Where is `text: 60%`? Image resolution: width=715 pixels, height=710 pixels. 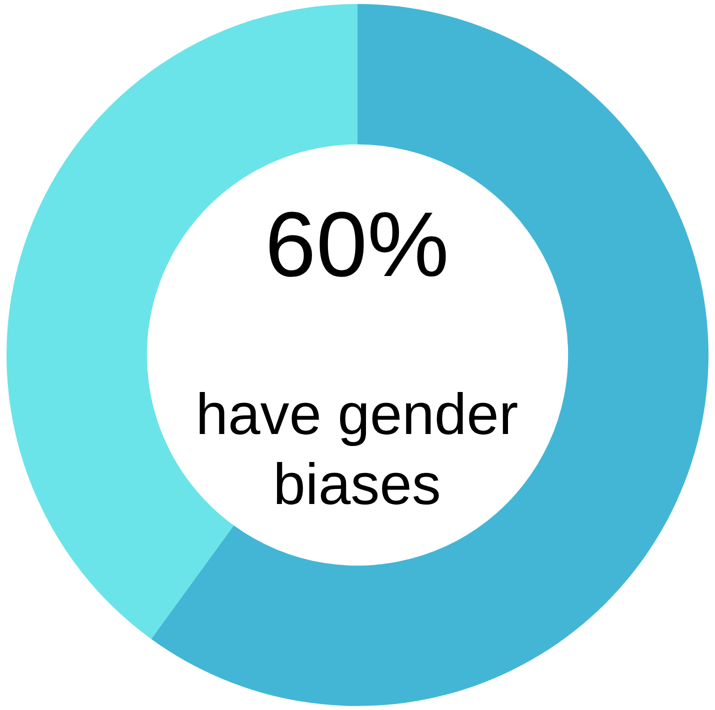 text: 60% is located at coordinates (357, 245).